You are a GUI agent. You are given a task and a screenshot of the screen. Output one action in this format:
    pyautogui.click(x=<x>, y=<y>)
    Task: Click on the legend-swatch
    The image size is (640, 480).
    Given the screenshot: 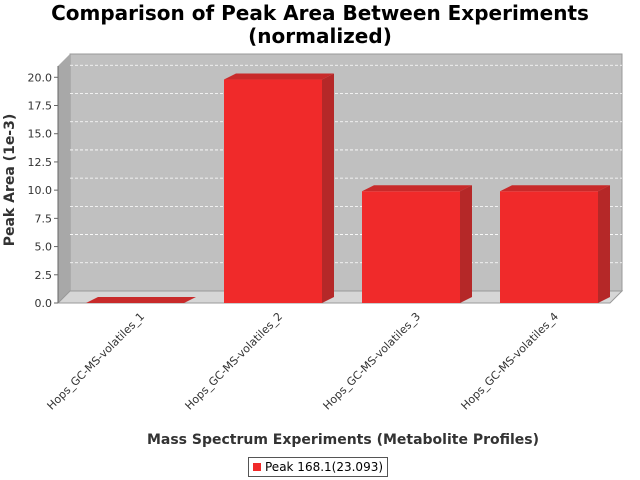 What is the action you would take?
    pyautogui.click(x=257, y=467)
    